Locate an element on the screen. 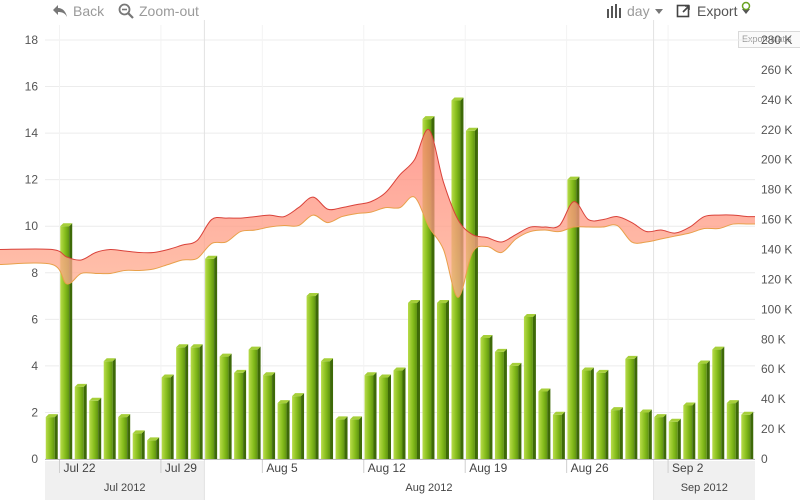 The image size is (800, 500). y-right-tick-label: 220 K is located at coordinates (776, 130).